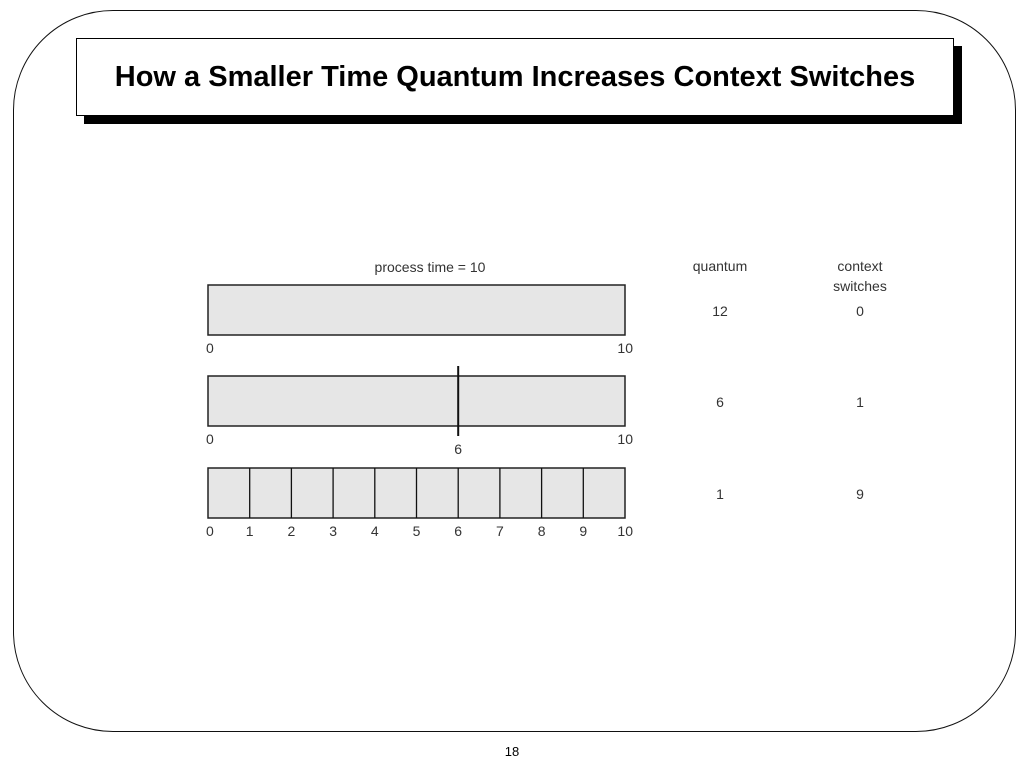 The image size is (1024, 768). Describe the element at coordinates (859, 266) in the screenshot. I see `context-switches-header-line1: context` at that location.